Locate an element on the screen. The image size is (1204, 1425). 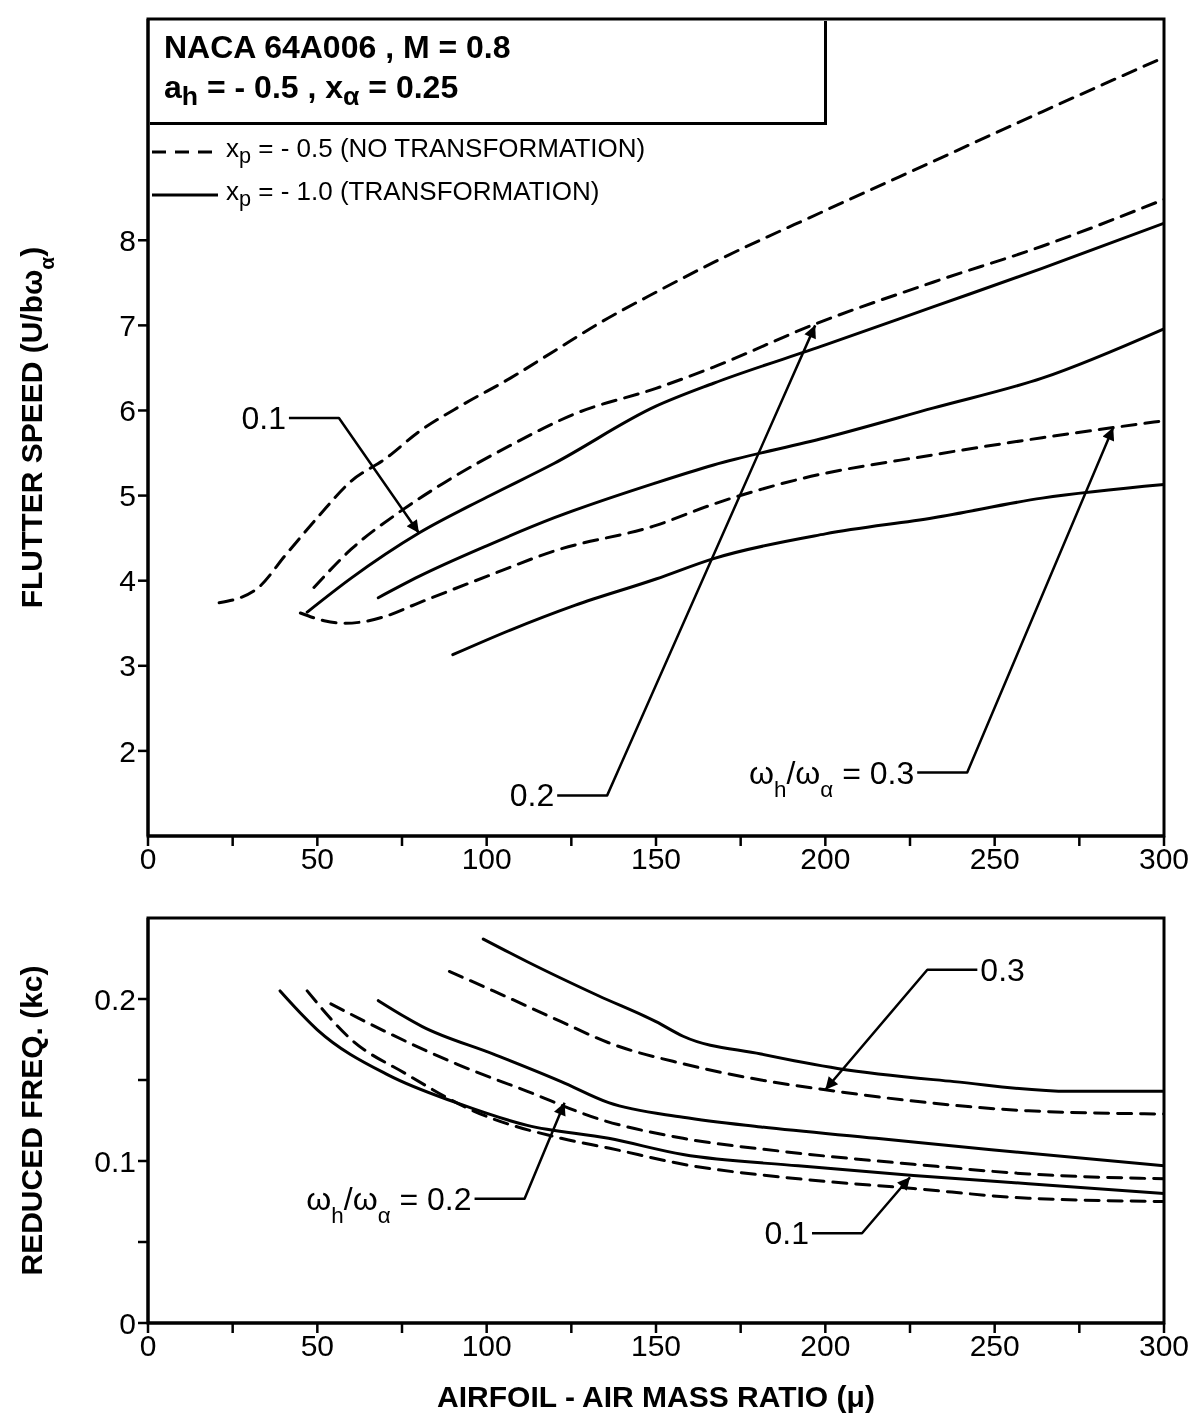
y-tick-label: 8 is located at coordinates (127, 240).